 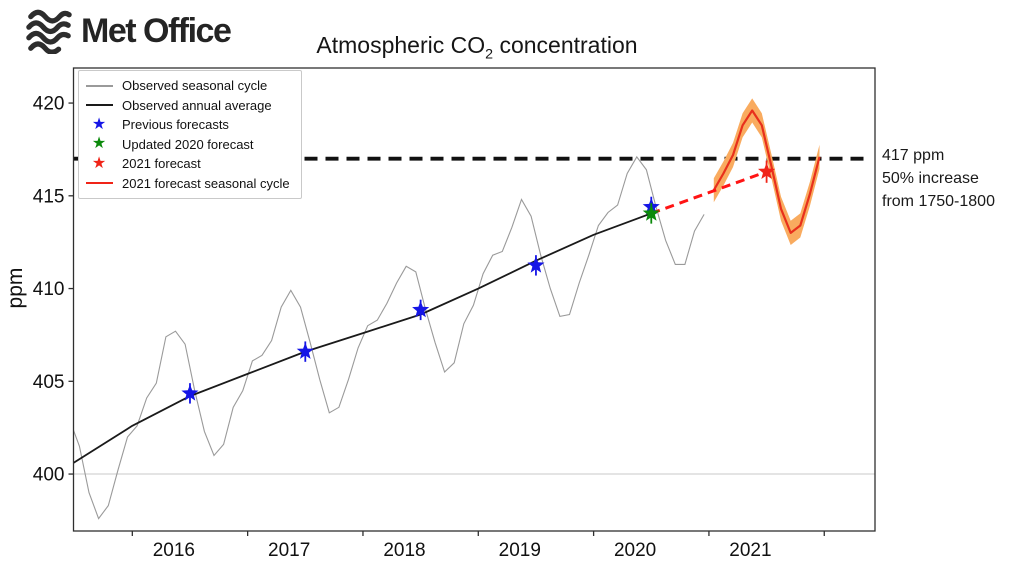 I want to click on x-tick-label: 2017, so click(x=289, y=550).